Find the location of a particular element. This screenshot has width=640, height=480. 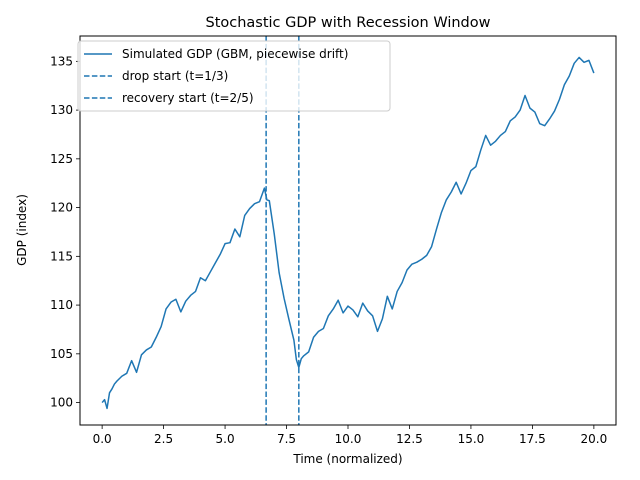

x-axis: 0.0 2.5 5.0 7.5 10.0 12.5 15.0 17.5 20.0 is located at coordinates (350, 435).